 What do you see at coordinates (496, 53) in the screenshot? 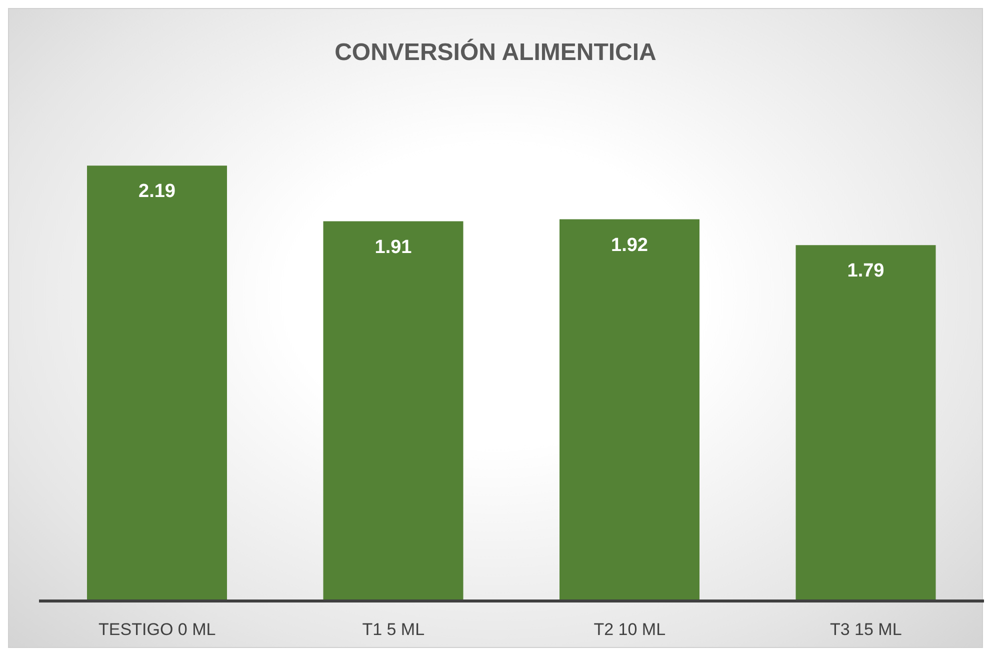
I see `chart-title: CONVERSIÓN ALIMENTICIA` at bounding box center [496, 53].